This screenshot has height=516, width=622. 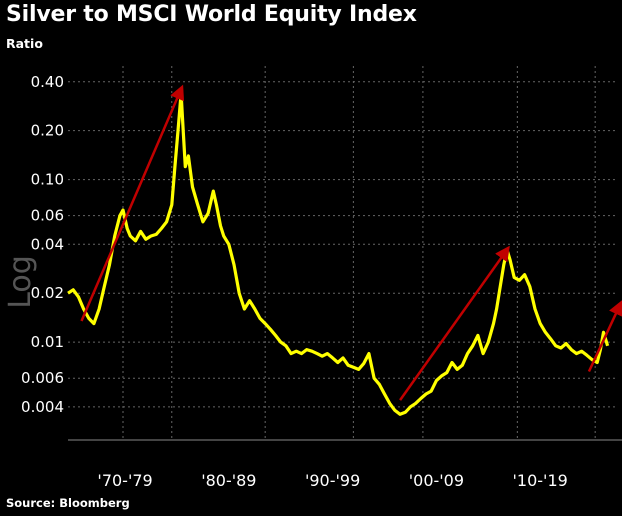 What do you see at coordinates (436, 480) in the screenshot?
I see `x-tick-label: '00-'09` at bounding box center [436, 480].